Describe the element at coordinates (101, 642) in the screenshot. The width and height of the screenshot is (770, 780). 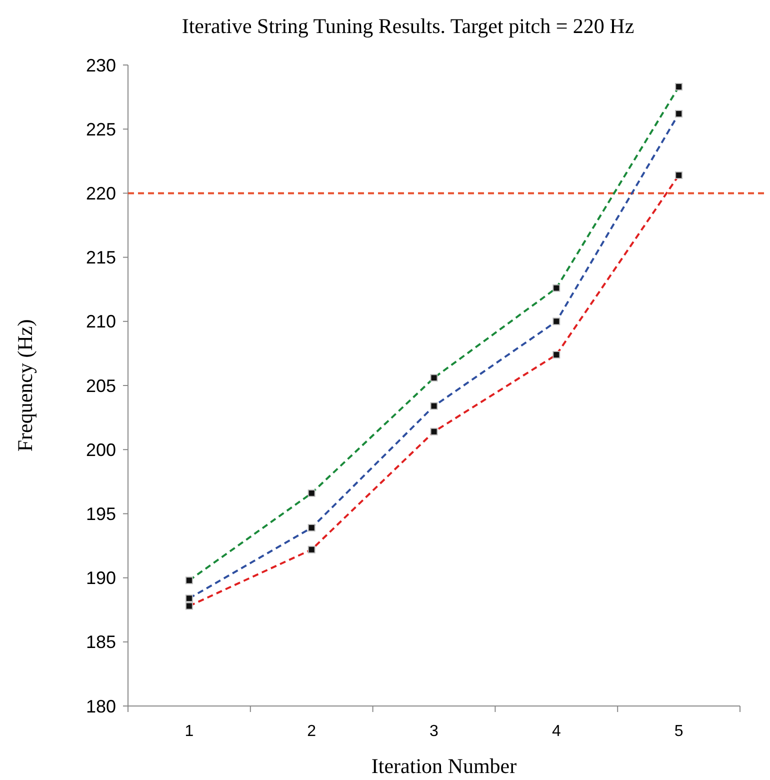
I see `y-tick-label: 185` at that location.